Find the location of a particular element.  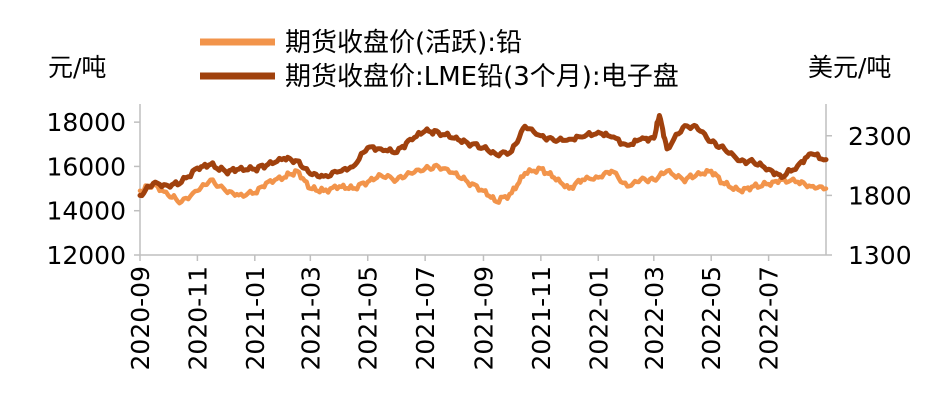

y-left-tick-label: 18000 is located at coordinates (86, 122).